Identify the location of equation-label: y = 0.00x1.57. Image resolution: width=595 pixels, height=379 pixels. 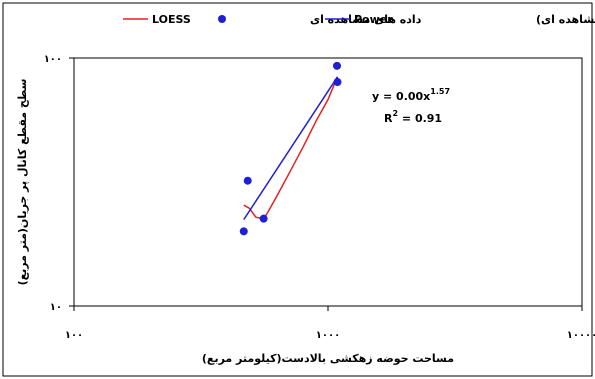
(411, 95).